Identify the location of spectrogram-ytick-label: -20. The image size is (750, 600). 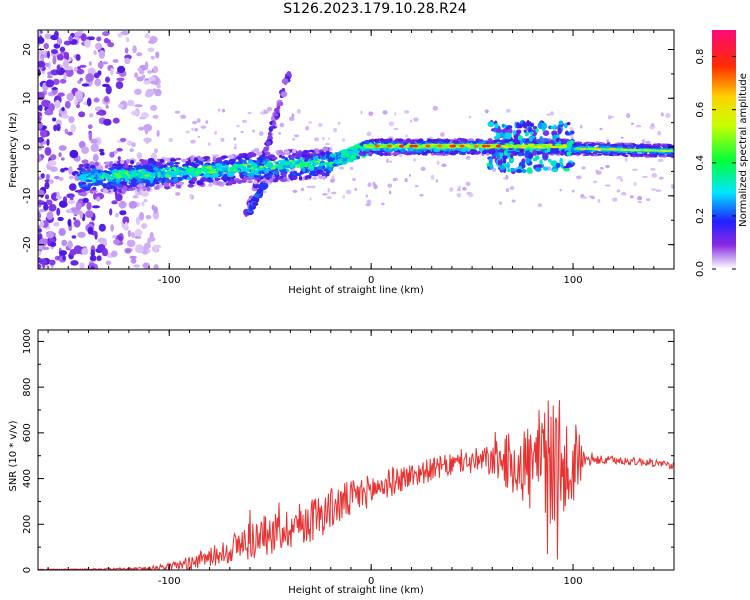
(27, 244).